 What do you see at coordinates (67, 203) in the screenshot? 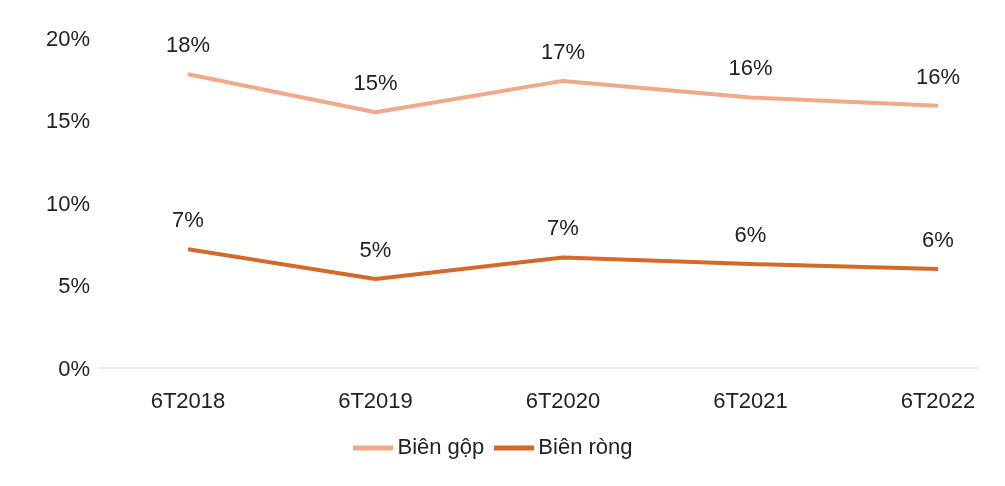
I see `y-tick-label: 10%` at bounding box center [67, 203].